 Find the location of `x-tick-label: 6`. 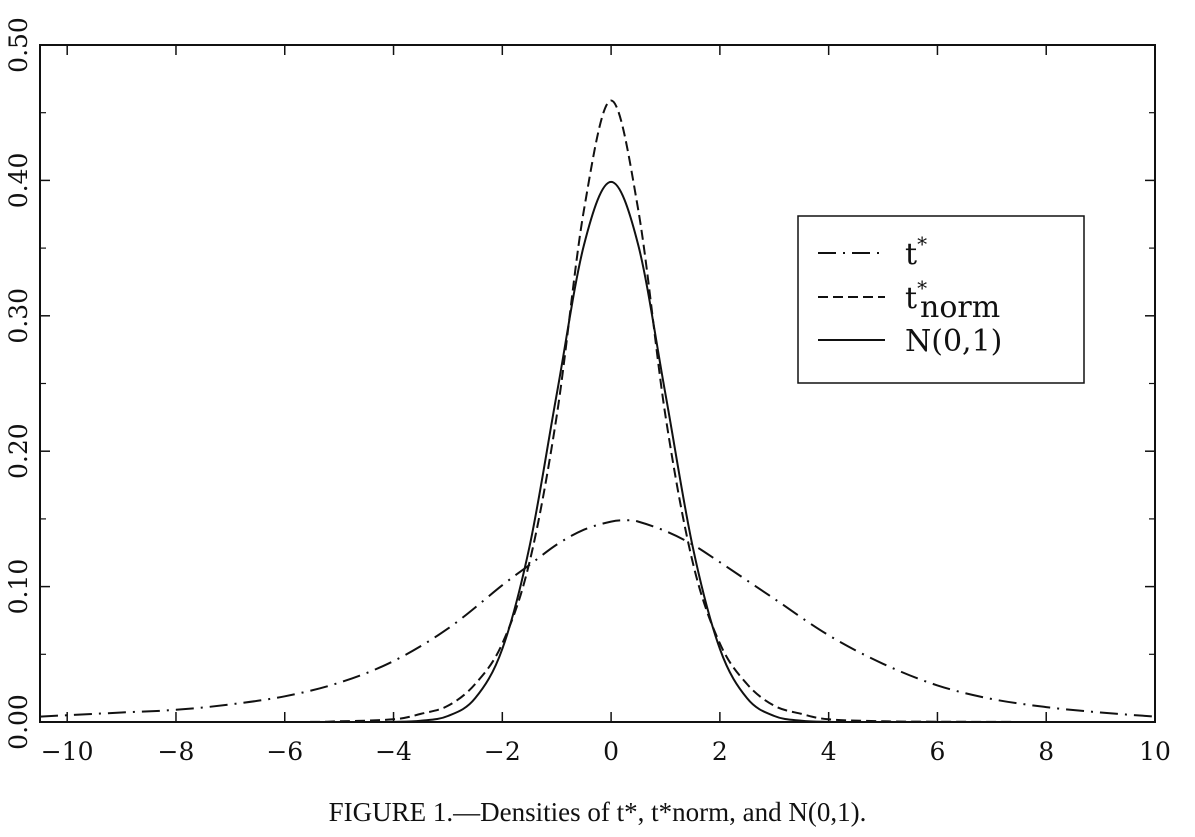

x-tick-label: 6 is located at coordinates (937, 751).